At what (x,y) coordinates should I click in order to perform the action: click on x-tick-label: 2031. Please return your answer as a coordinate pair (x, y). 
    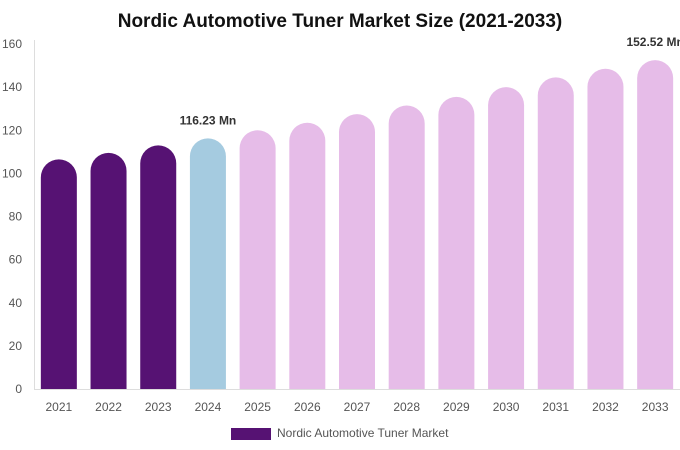
    Looking at the image, I should click on (555, 407).